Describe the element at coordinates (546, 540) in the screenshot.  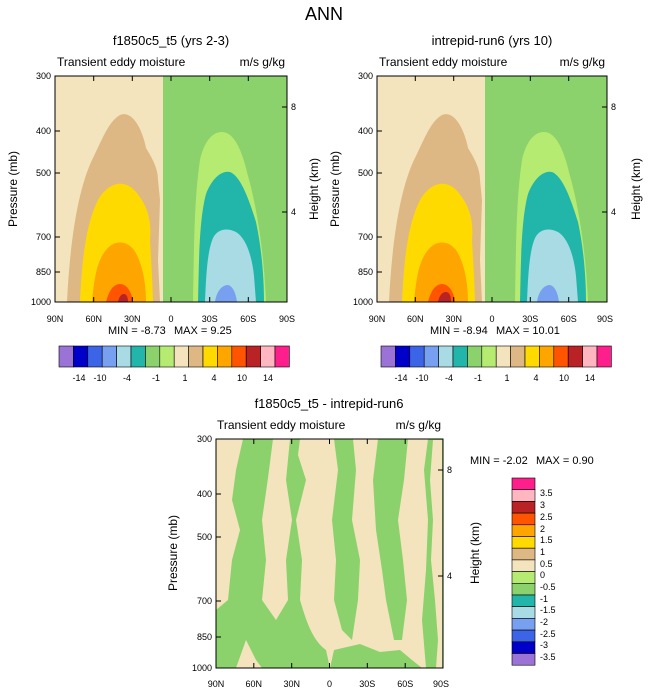
I see `colorbar-label: 1.5` at that location.